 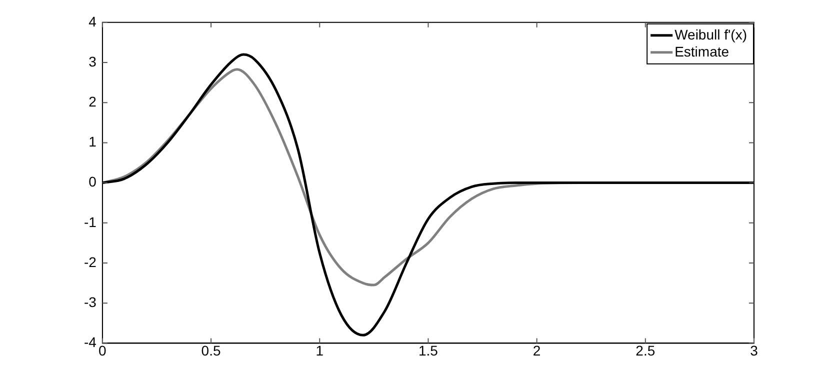 What do you see at coordinates (92, 21) in the screenshot?
I see `y-tick-label: 4` at bounding box center [92, 21].